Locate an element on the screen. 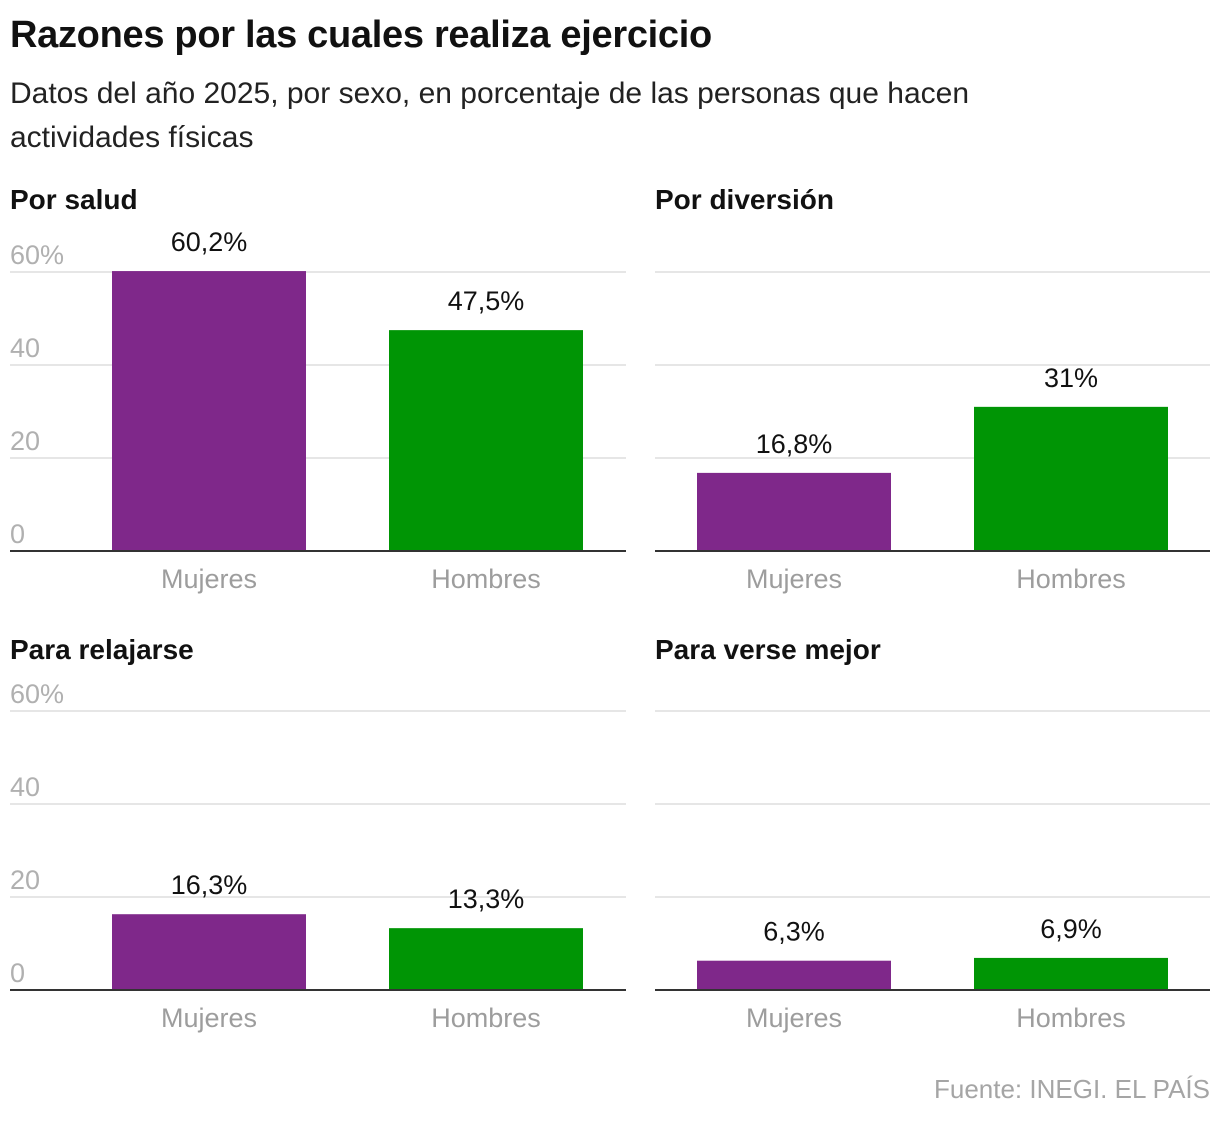 The height and width of the screenshot is (1122, 1220). y-tick-label-para-relajarse-20: 20 is located at coordinates (25, 880).